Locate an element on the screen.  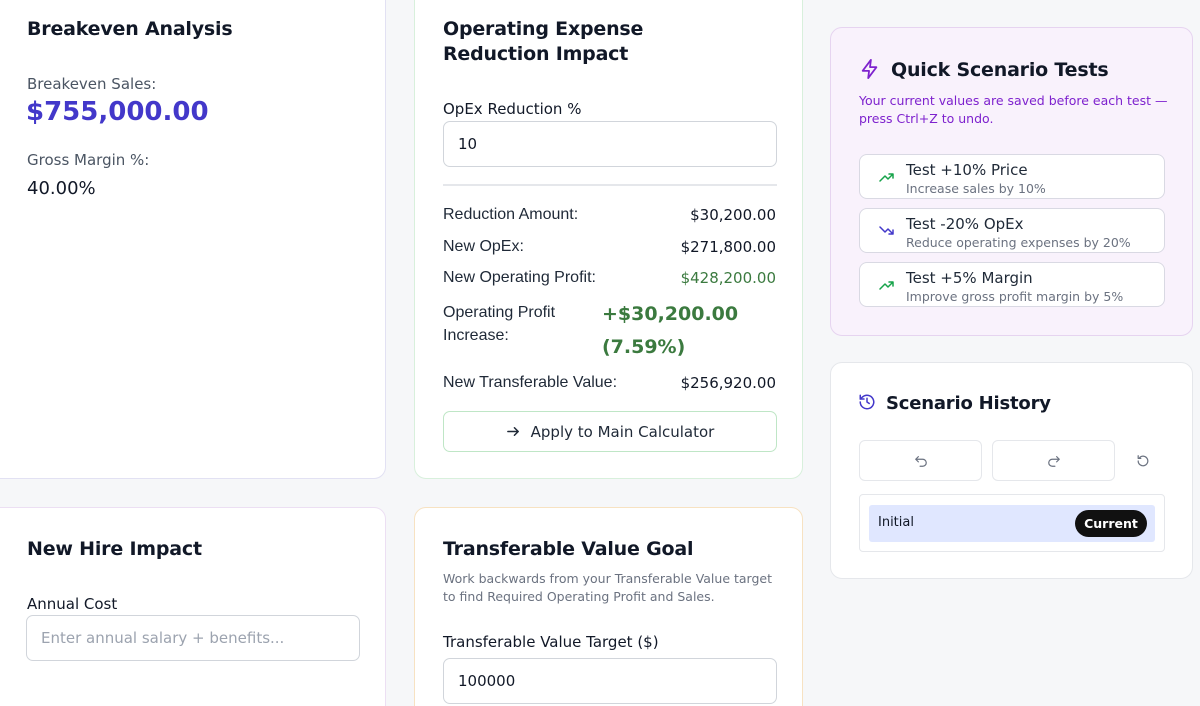
history-entry: Initial Current is located at coordinates (1012, 523).